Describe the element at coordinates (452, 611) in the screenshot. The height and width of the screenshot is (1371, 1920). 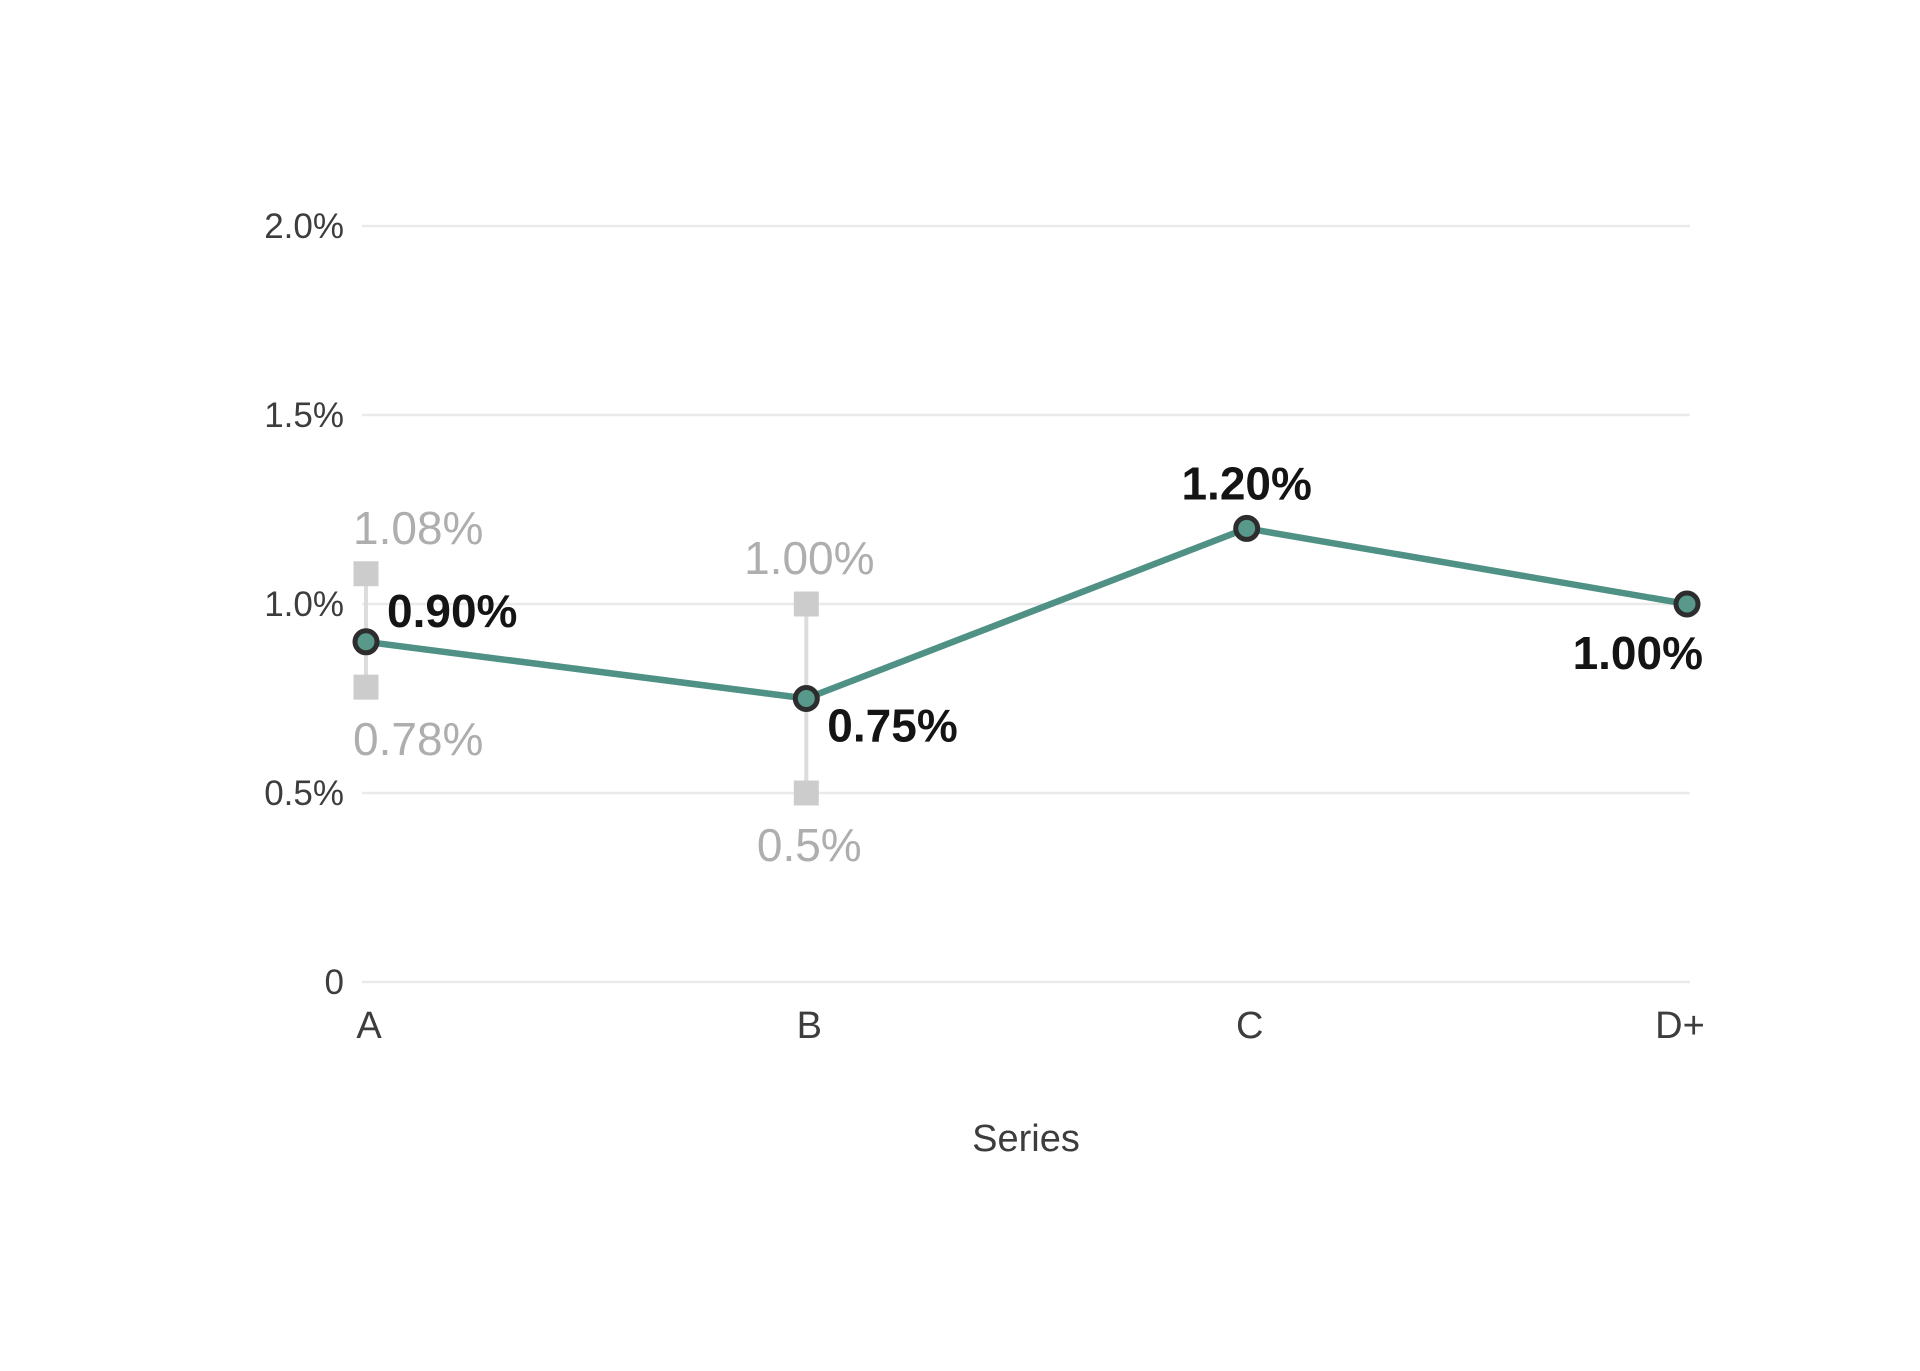
I see `data-point-label: 0.90%` at that location.